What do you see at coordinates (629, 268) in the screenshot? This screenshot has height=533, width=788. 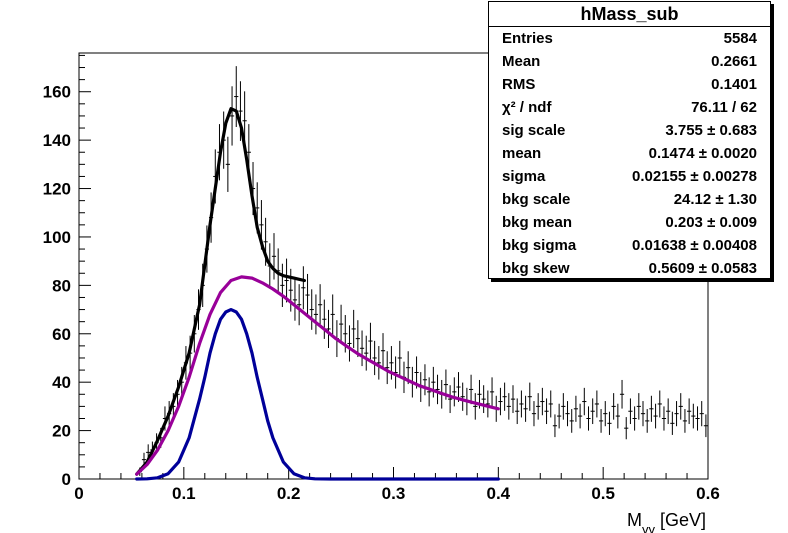 I see `stats-row: bkg skew 0.5609 ± 0.0583` at bounding box center [629, 268].